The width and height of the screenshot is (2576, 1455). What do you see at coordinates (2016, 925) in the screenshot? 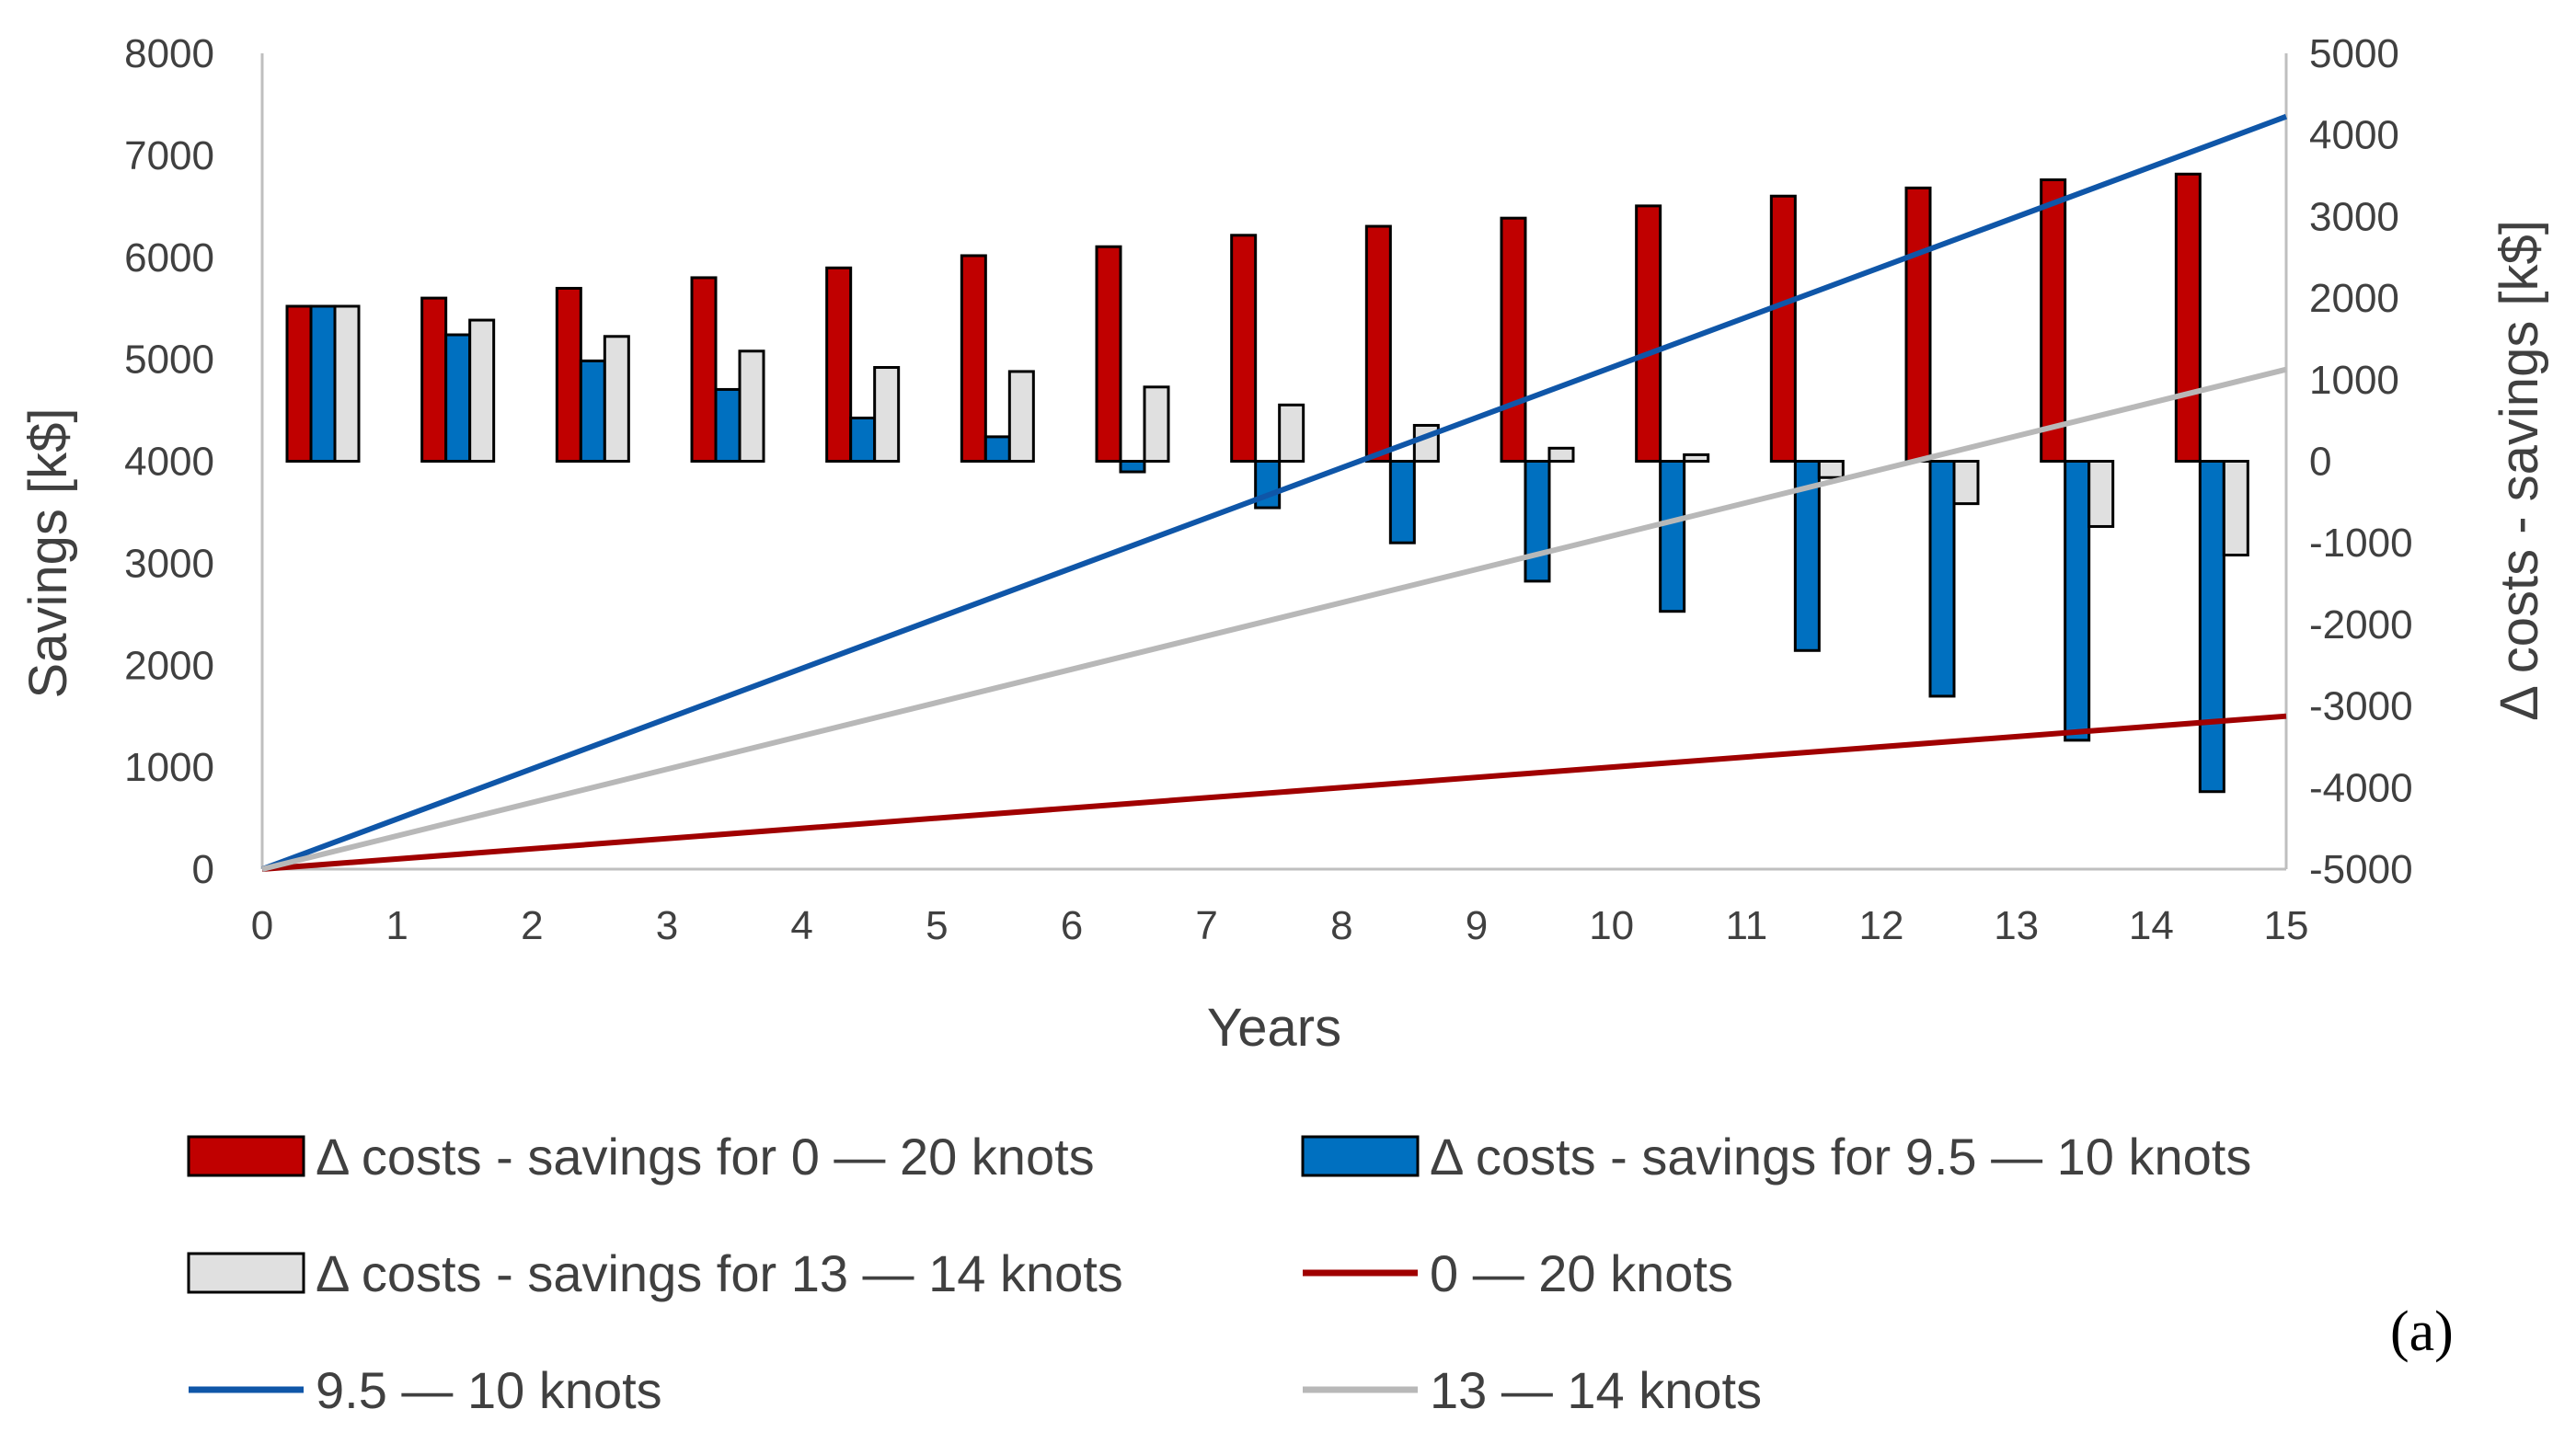
I see `x-tick-label: 13` at bounding box center [2016, 925].